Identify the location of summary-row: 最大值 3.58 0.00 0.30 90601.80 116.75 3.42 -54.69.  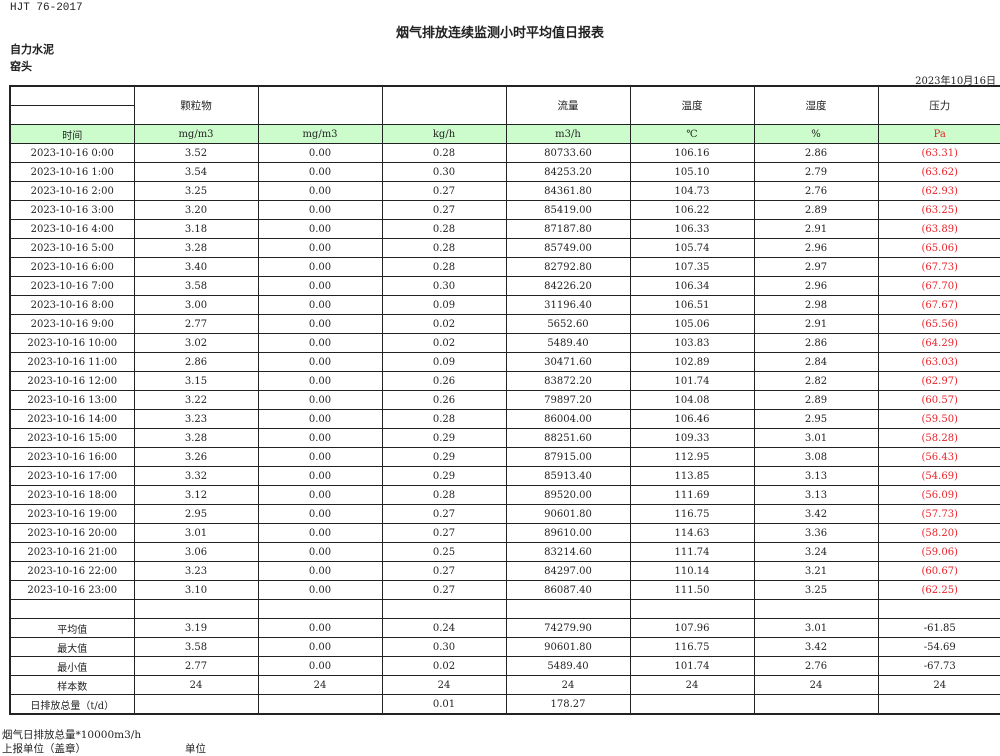
(504, 647).